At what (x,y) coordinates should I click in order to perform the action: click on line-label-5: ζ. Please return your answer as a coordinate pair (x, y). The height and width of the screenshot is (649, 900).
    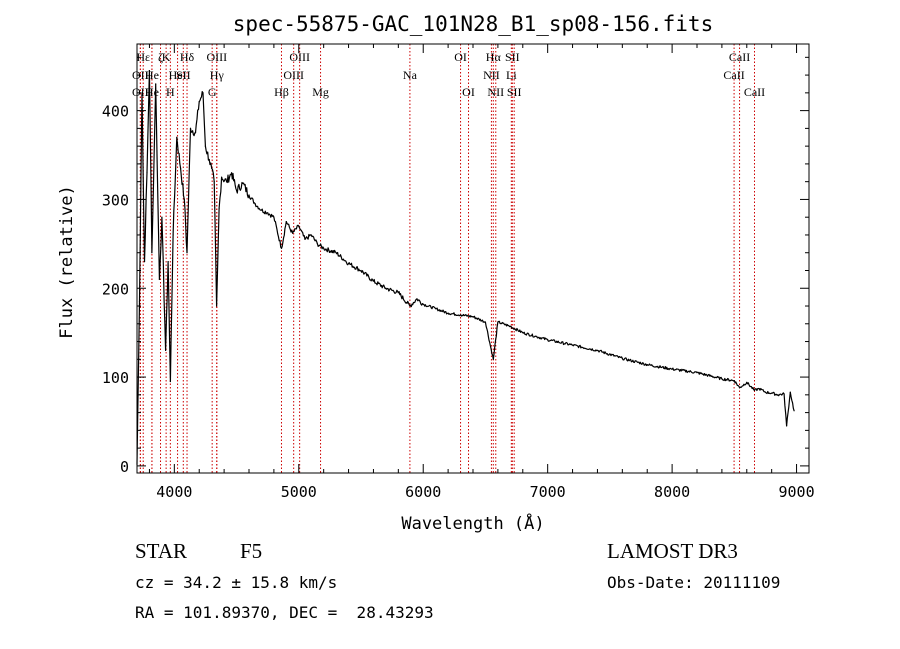
    Looking at the image, I should click on (160, 57).